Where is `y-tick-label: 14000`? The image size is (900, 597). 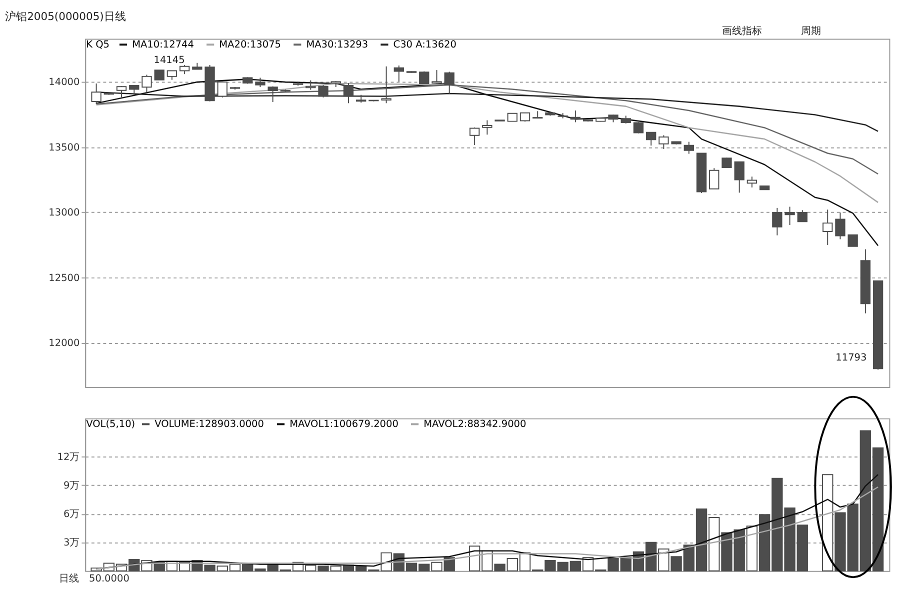 y-tick-label: 14000 is located at coordinates (64, 82).